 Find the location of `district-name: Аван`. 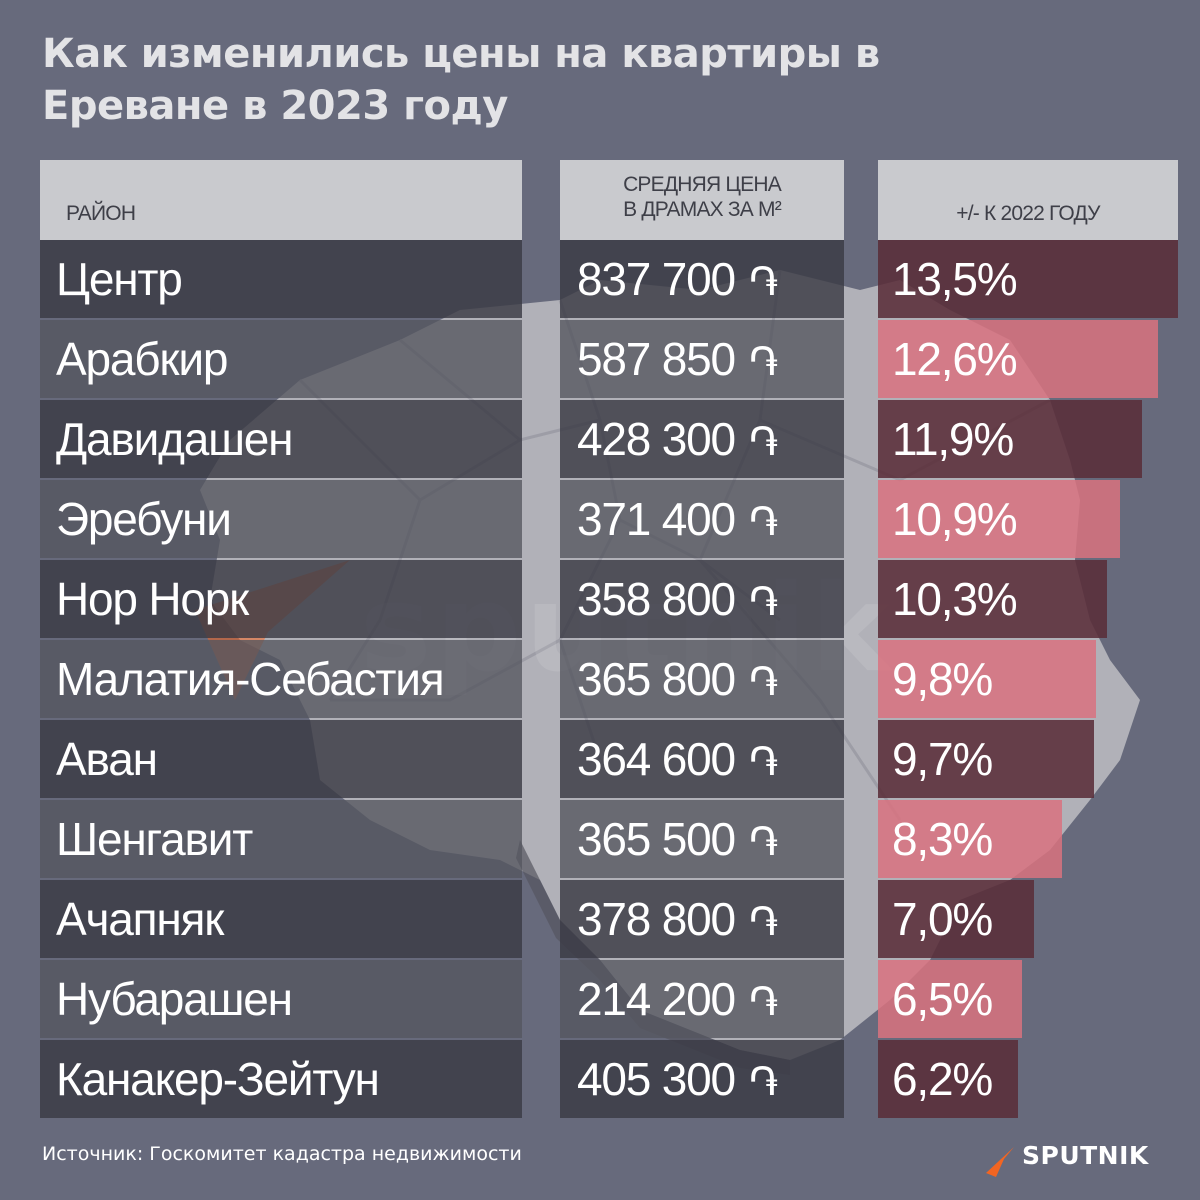

district-name: Аван is located at coordinates (281, 759).